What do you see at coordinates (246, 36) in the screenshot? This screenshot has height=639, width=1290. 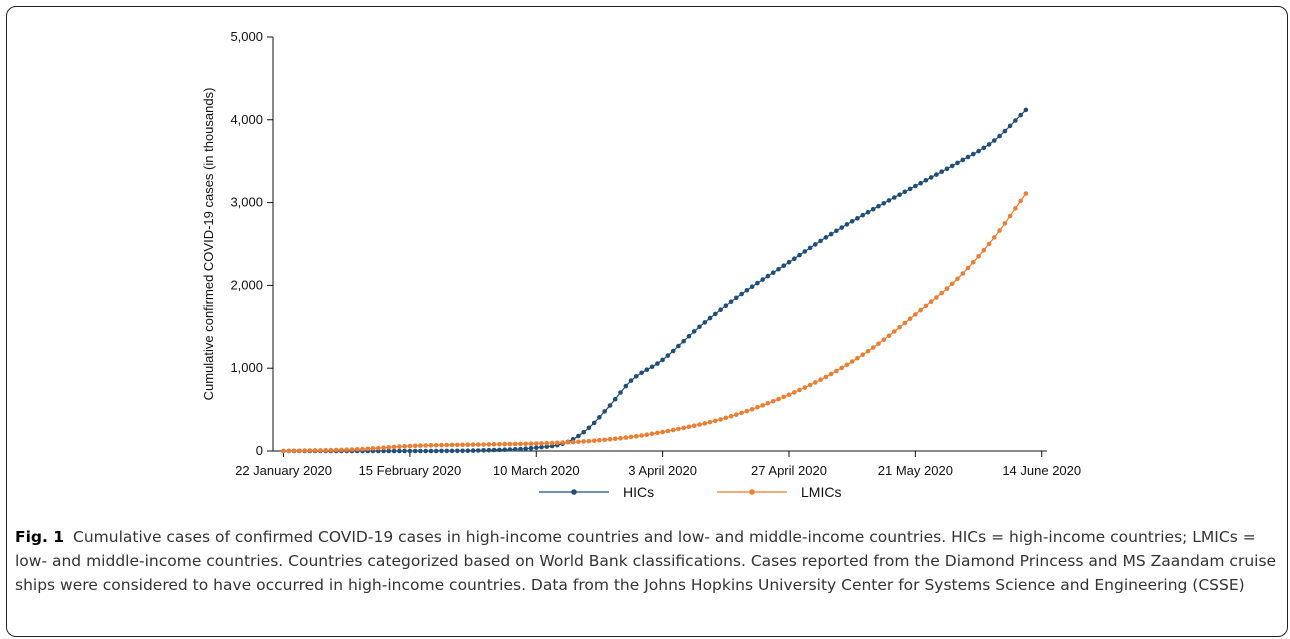 I see `y-tick-label: 5,000` at bounding box center [246, 36].